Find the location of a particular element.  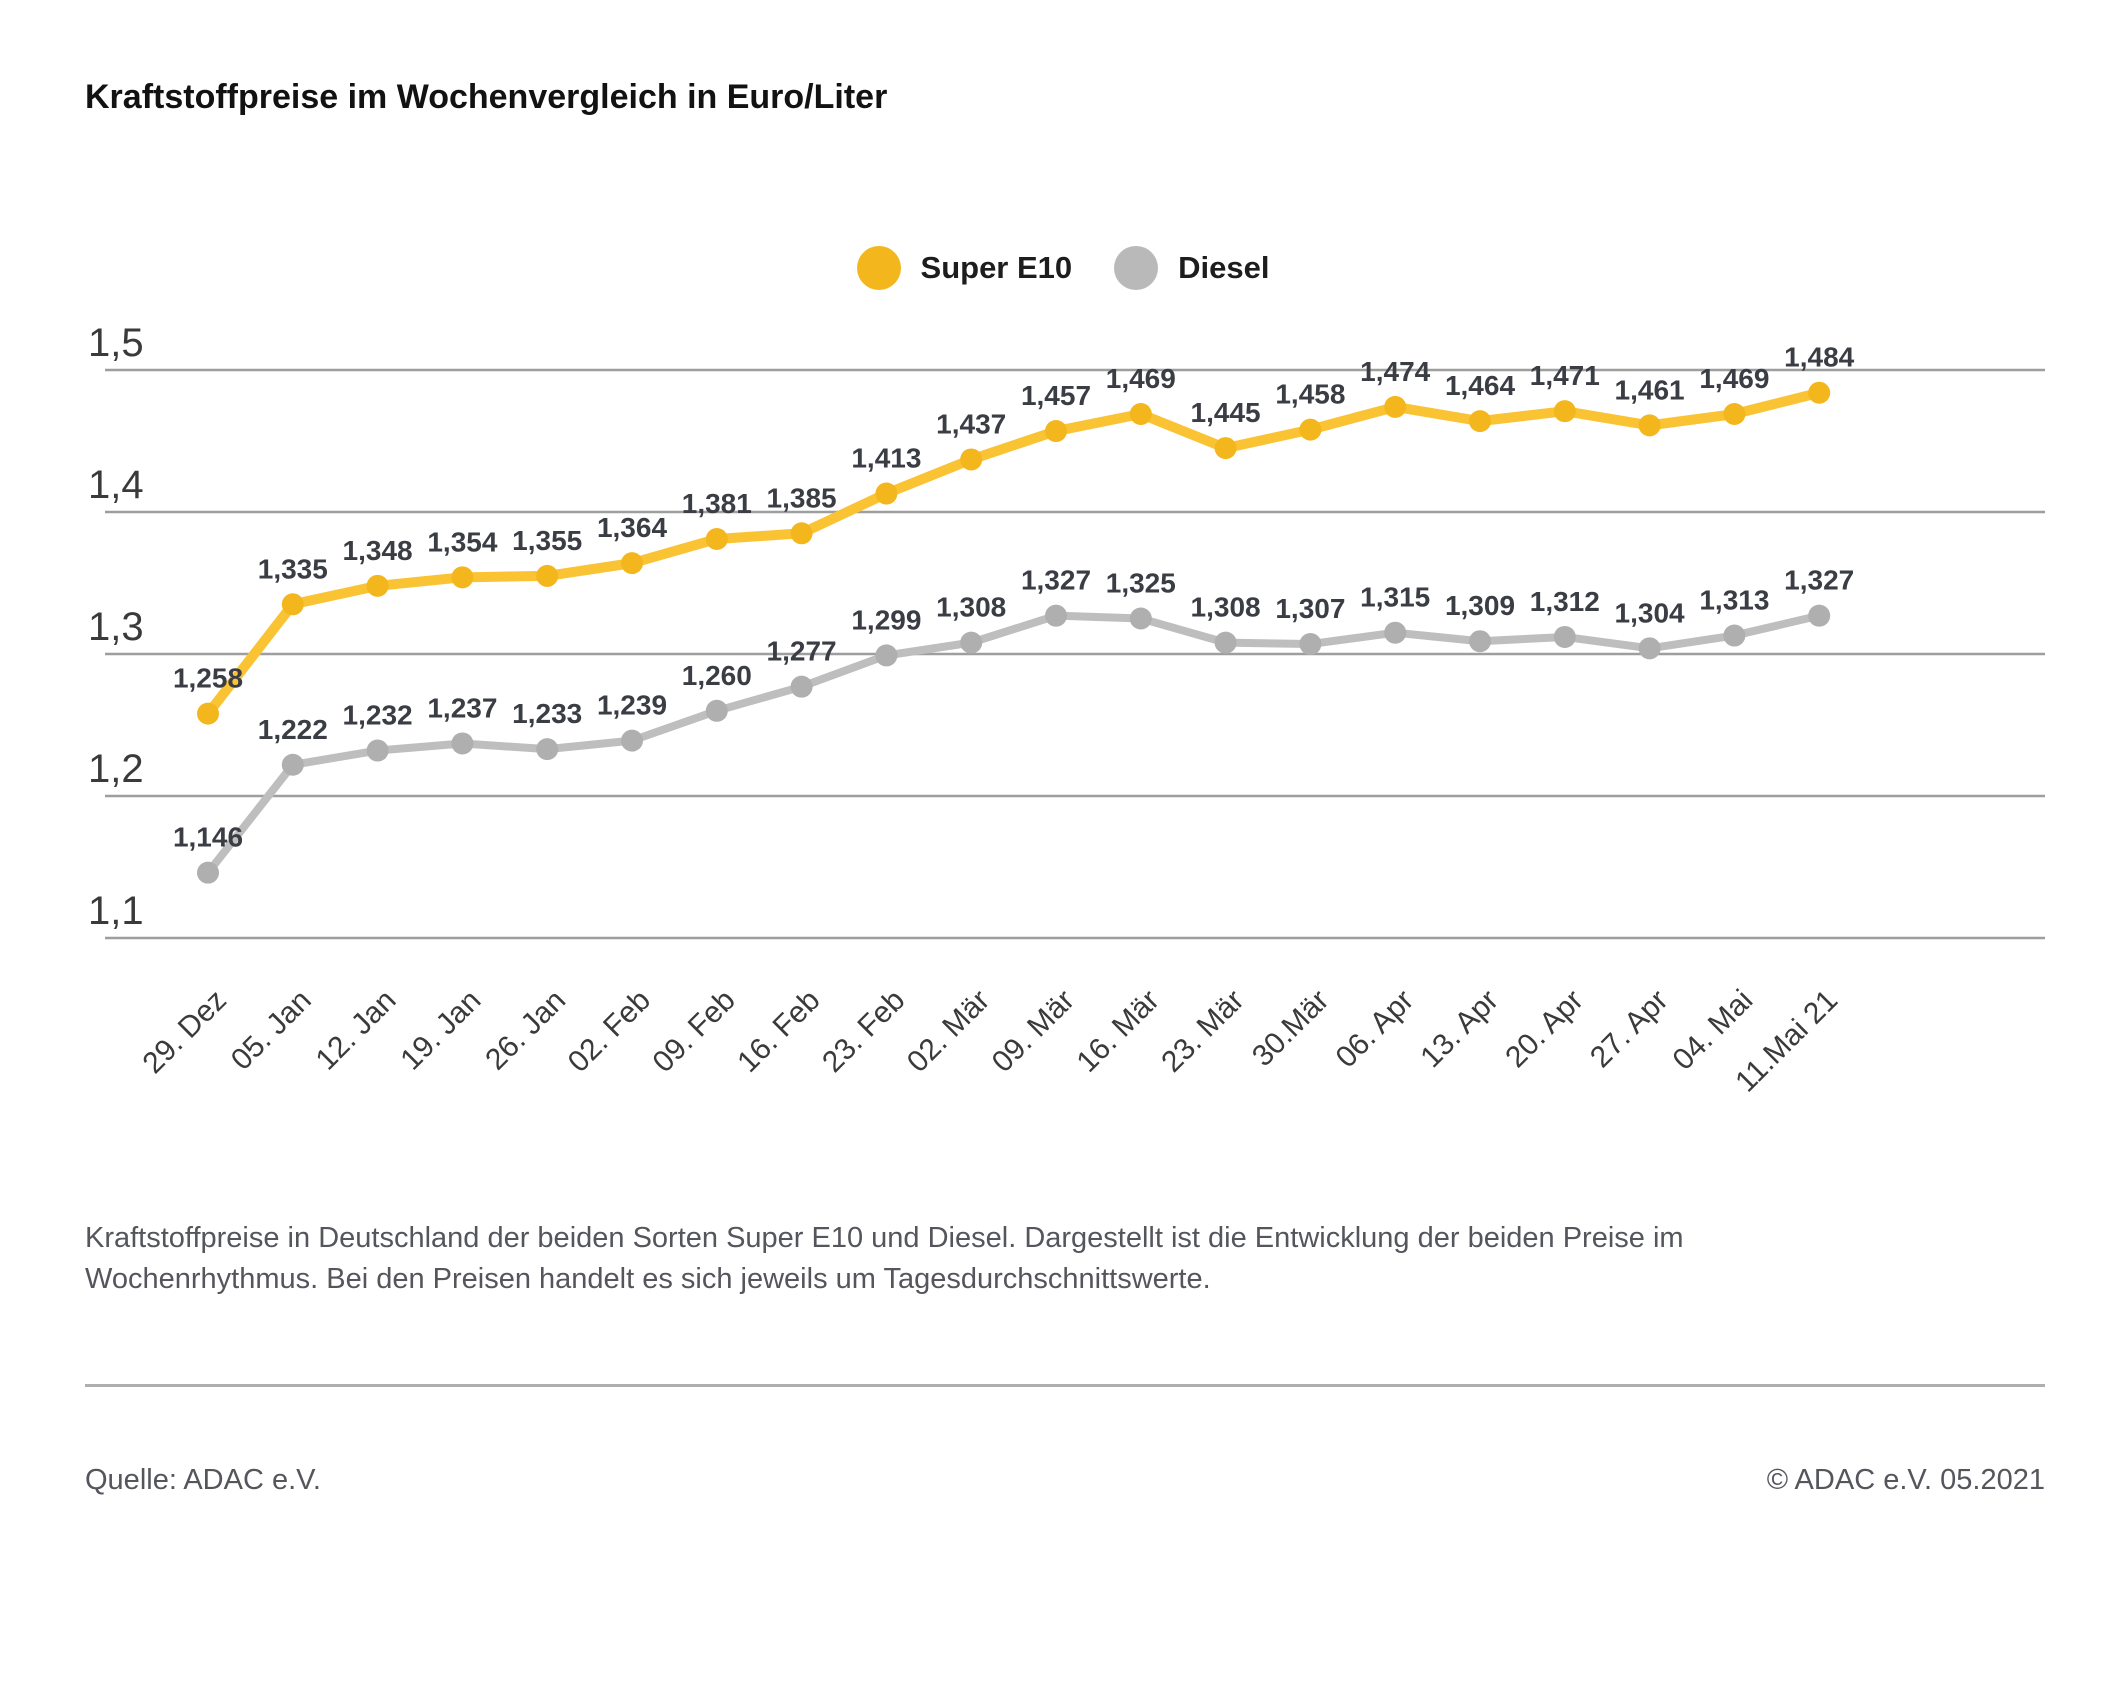

super-e10-value-label: 1,385 is located at coordinates (802, 497).